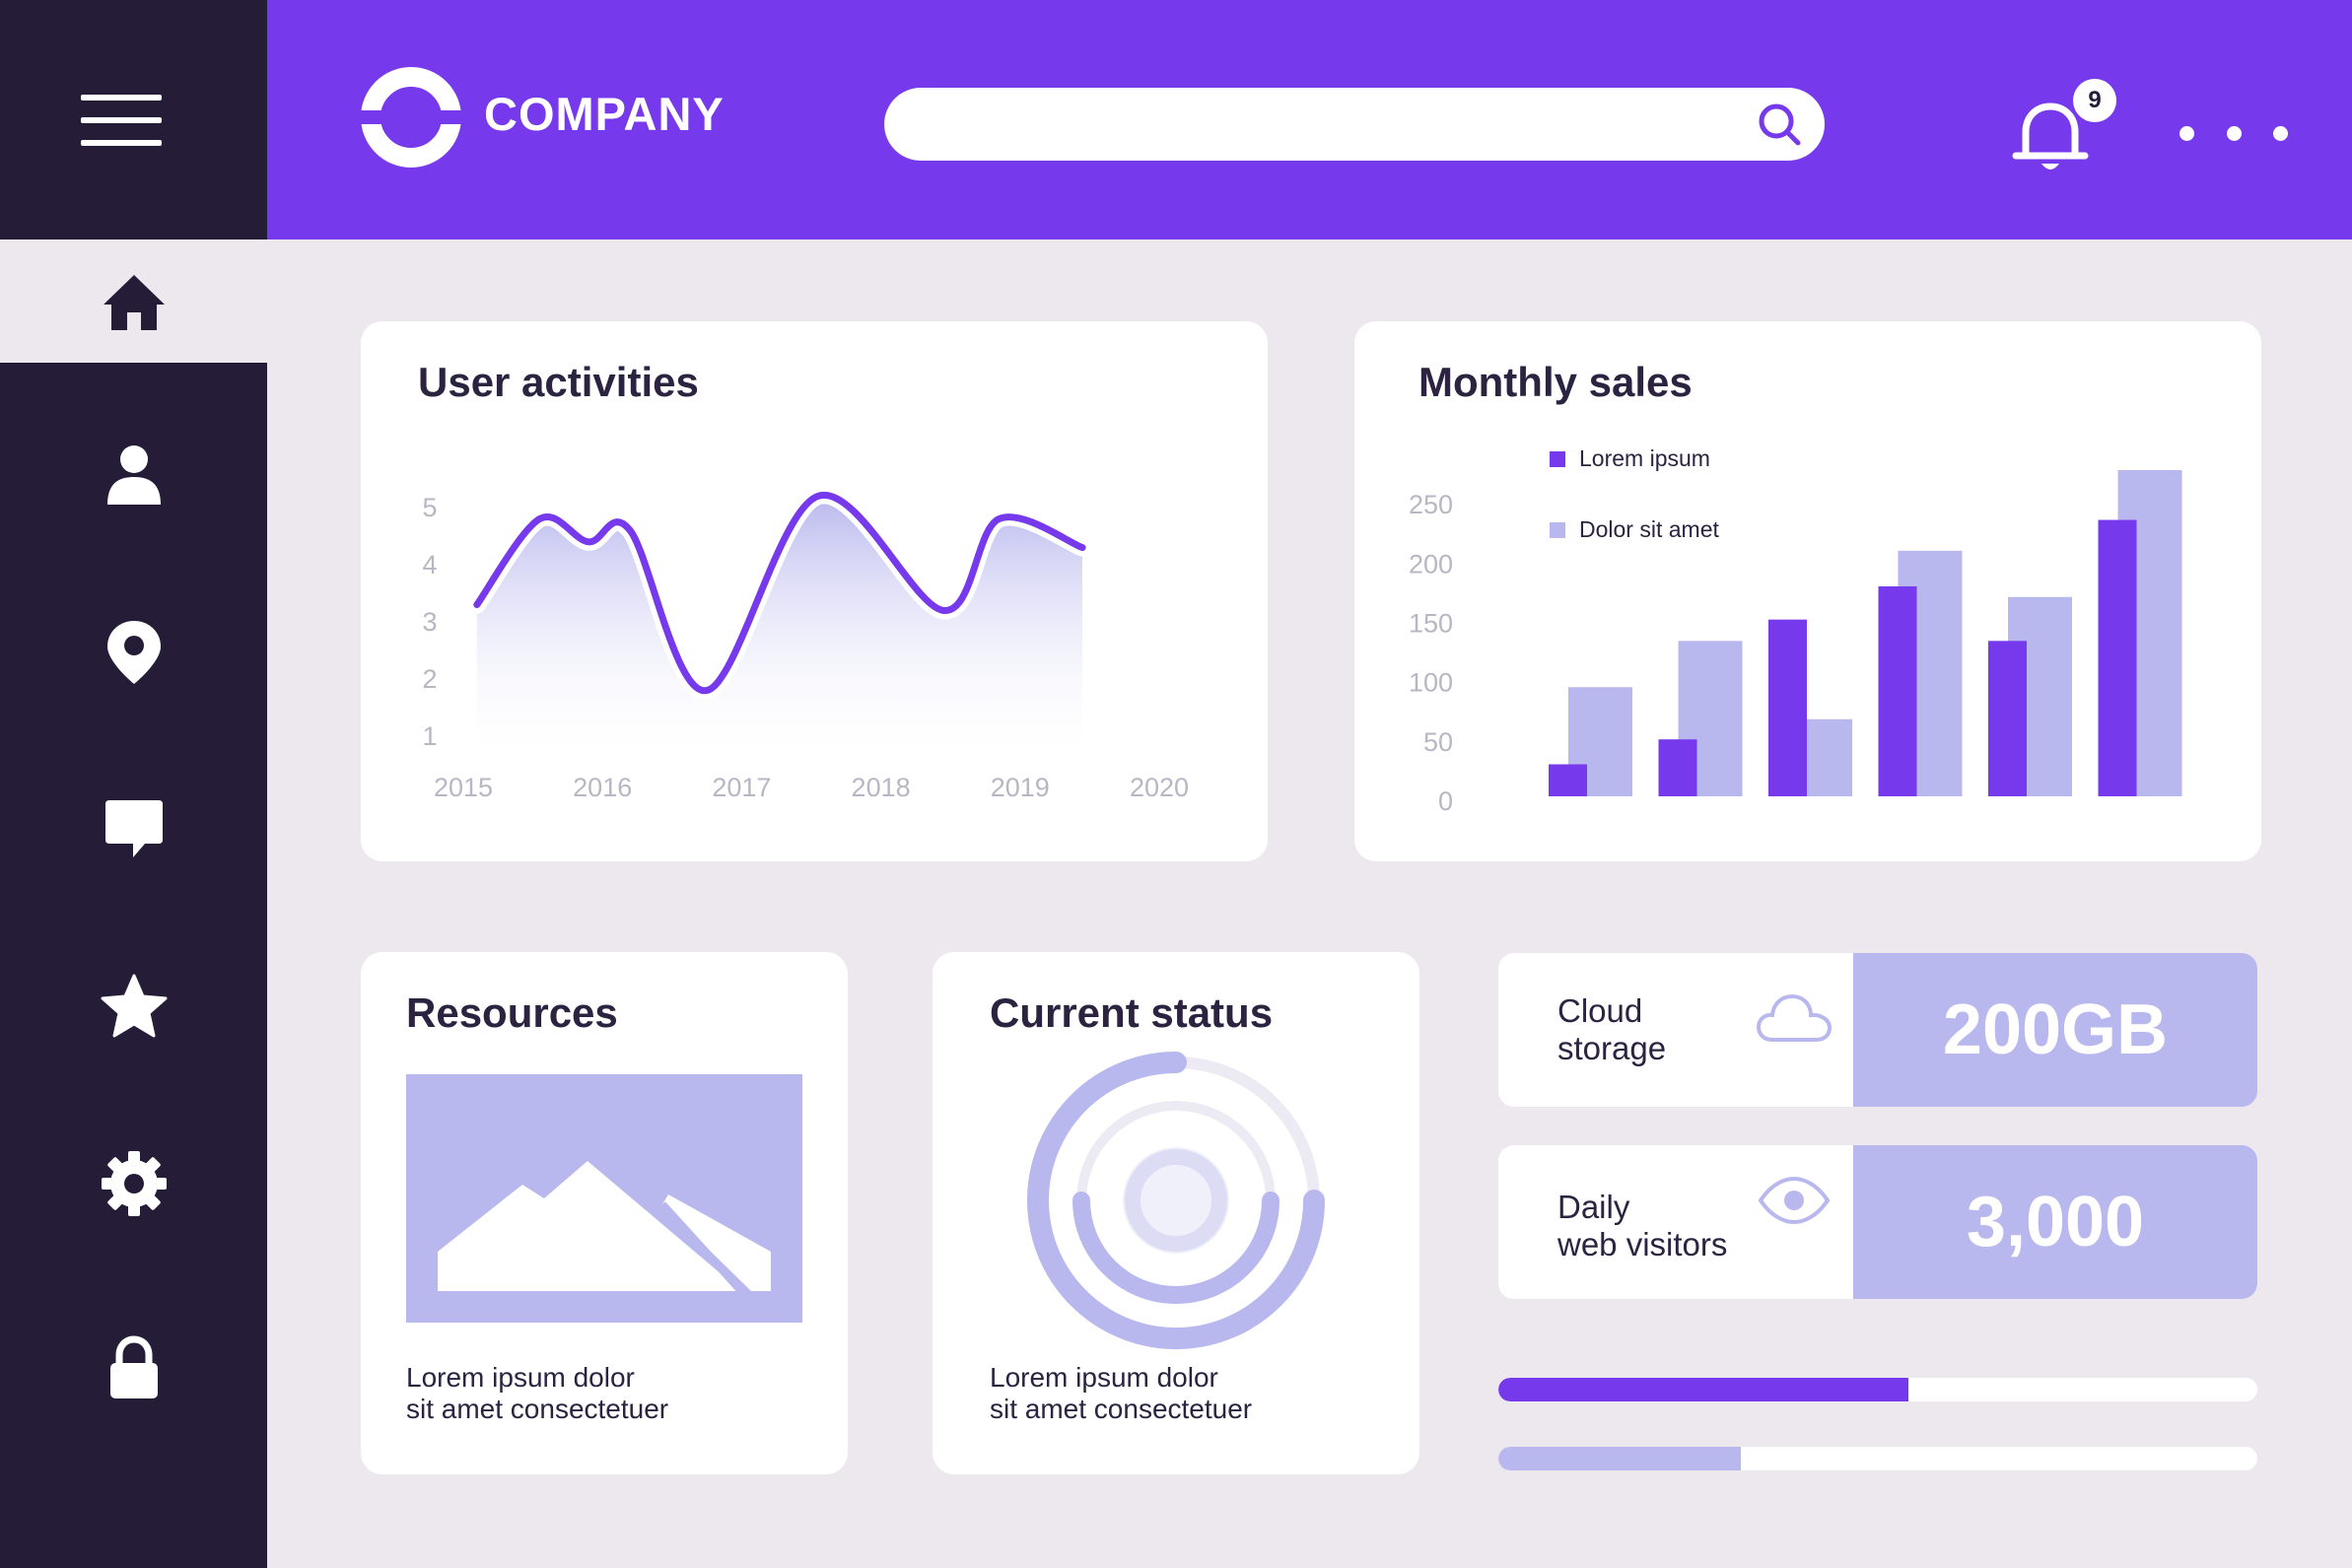  Describe the element at coordinates (741, 787) in the screenshot. I see `x-tick-label: 2017` at that location.